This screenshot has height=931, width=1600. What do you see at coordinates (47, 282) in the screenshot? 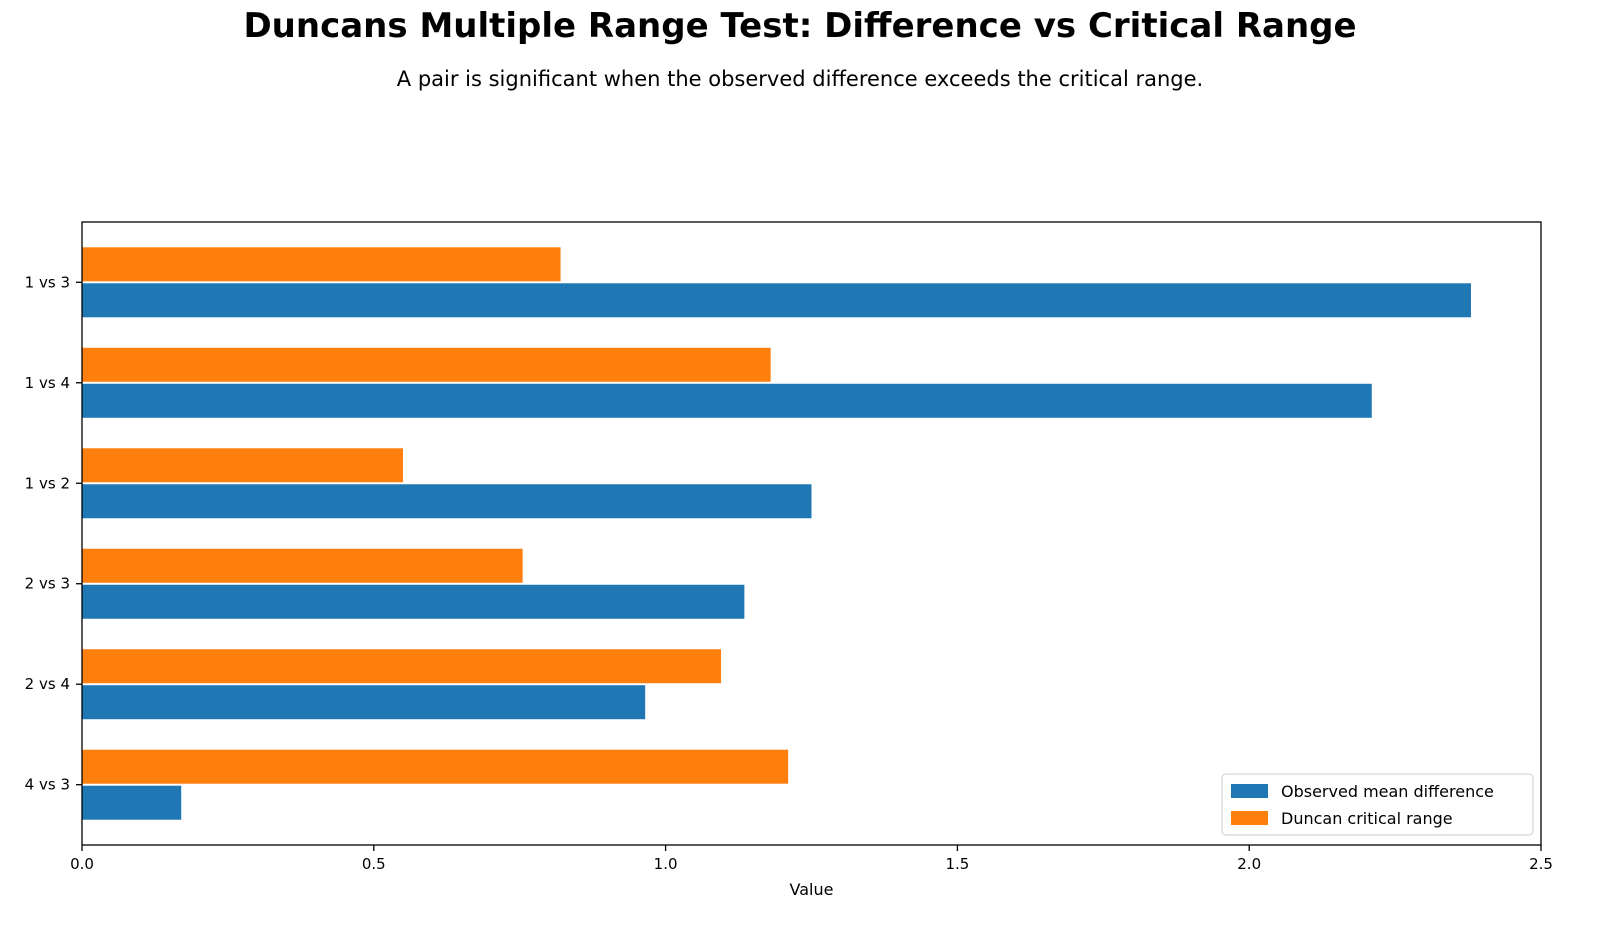
I see `y-tick-label: 1 vs 3` at bounding box center [47, 282].